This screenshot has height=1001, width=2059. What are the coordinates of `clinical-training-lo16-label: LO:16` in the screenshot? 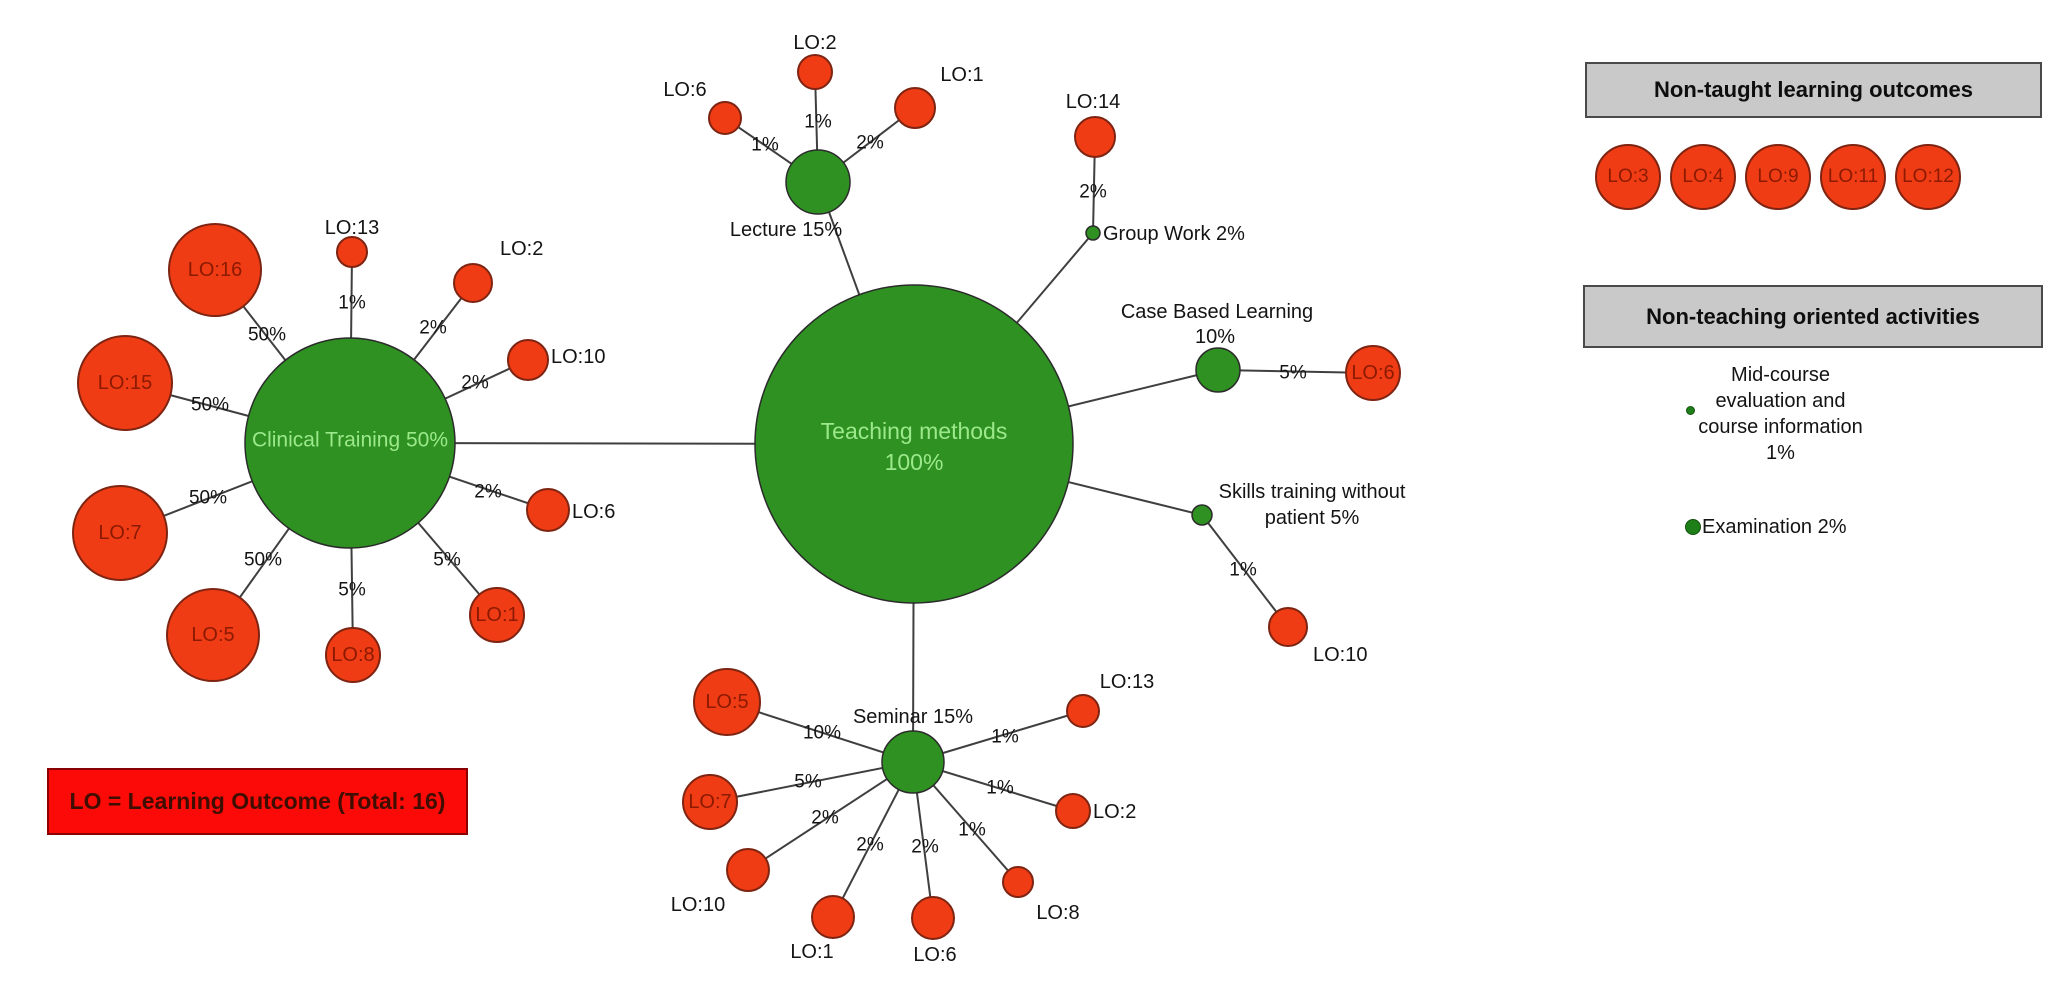 It's located at (215, 270).